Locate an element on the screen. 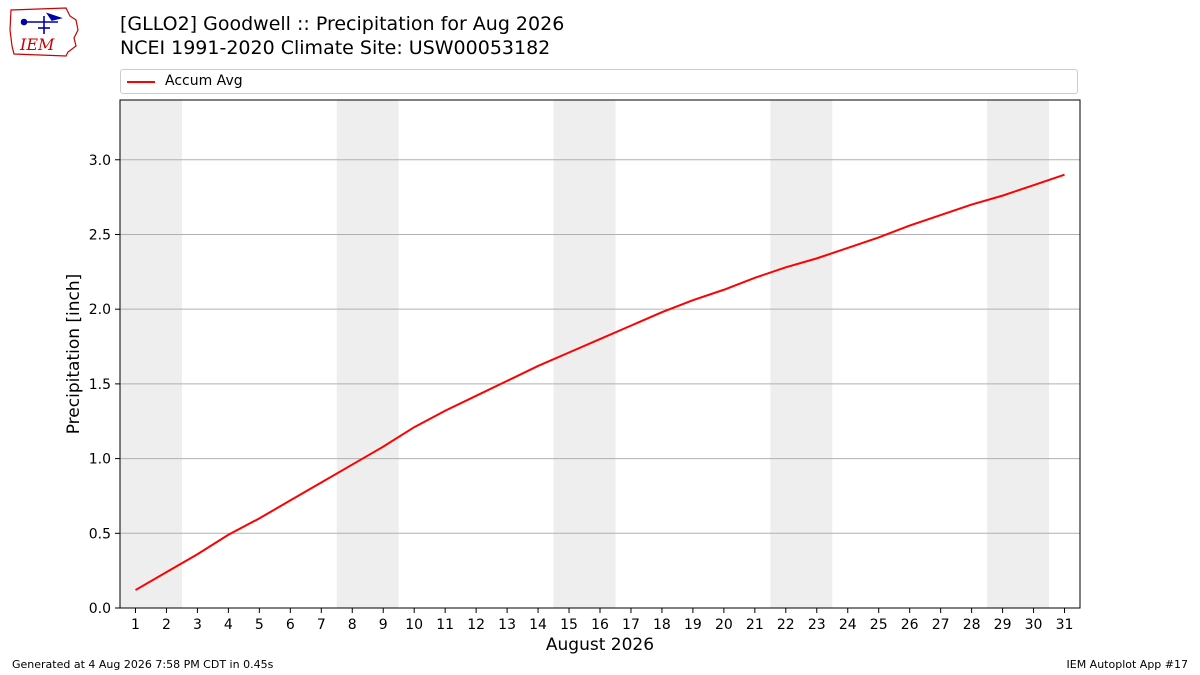 The image size is (1200, 675). x-tick-label: 12 is located at coordinates (476, 625).